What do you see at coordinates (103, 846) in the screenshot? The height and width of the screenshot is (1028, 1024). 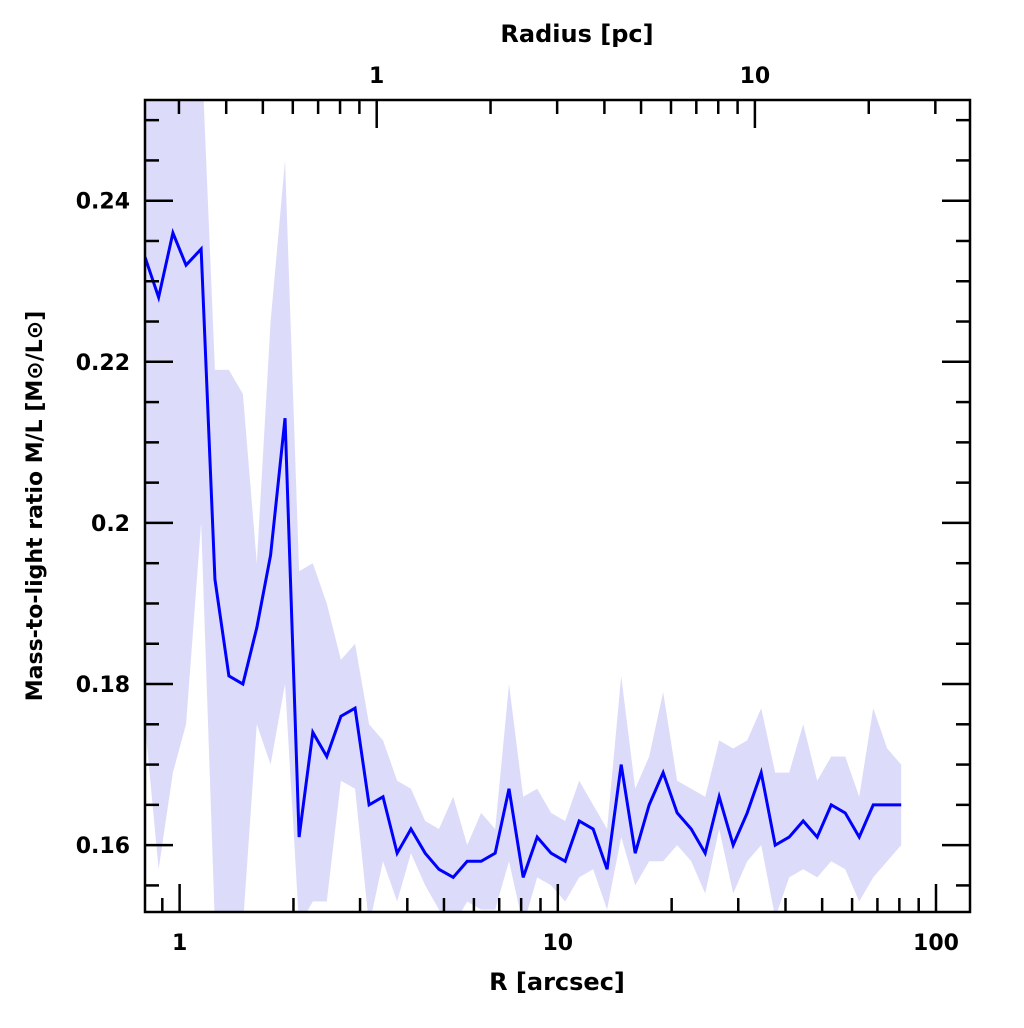 I see `y-tick-label: 0.16` at bounding box center [103, 846].